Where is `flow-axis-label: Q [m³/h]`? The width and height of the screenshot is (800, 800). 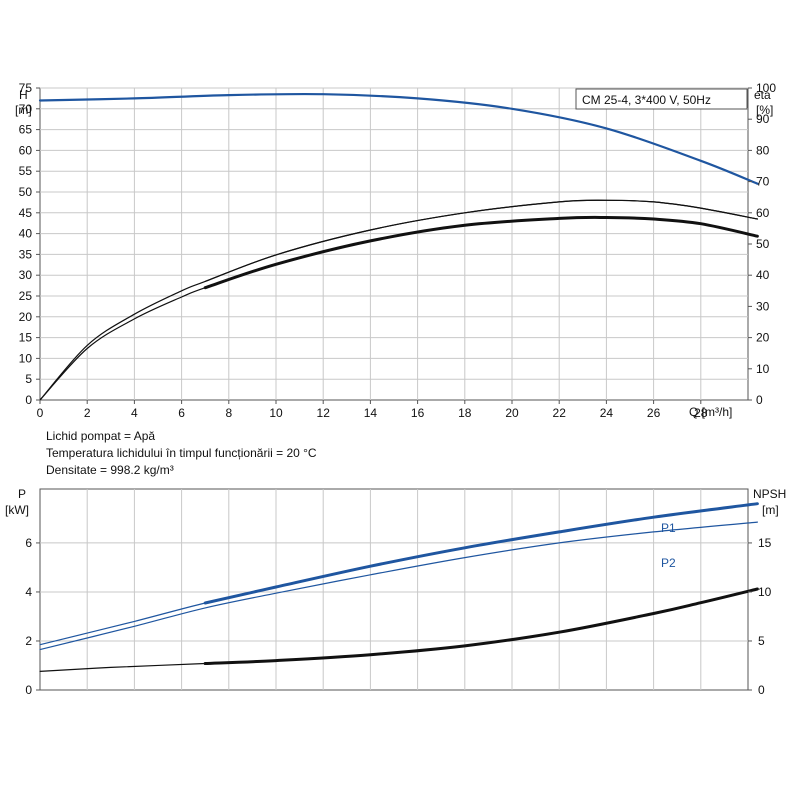
flow-axis-label: Q [m³/h] is located at coordinates (710, 412).